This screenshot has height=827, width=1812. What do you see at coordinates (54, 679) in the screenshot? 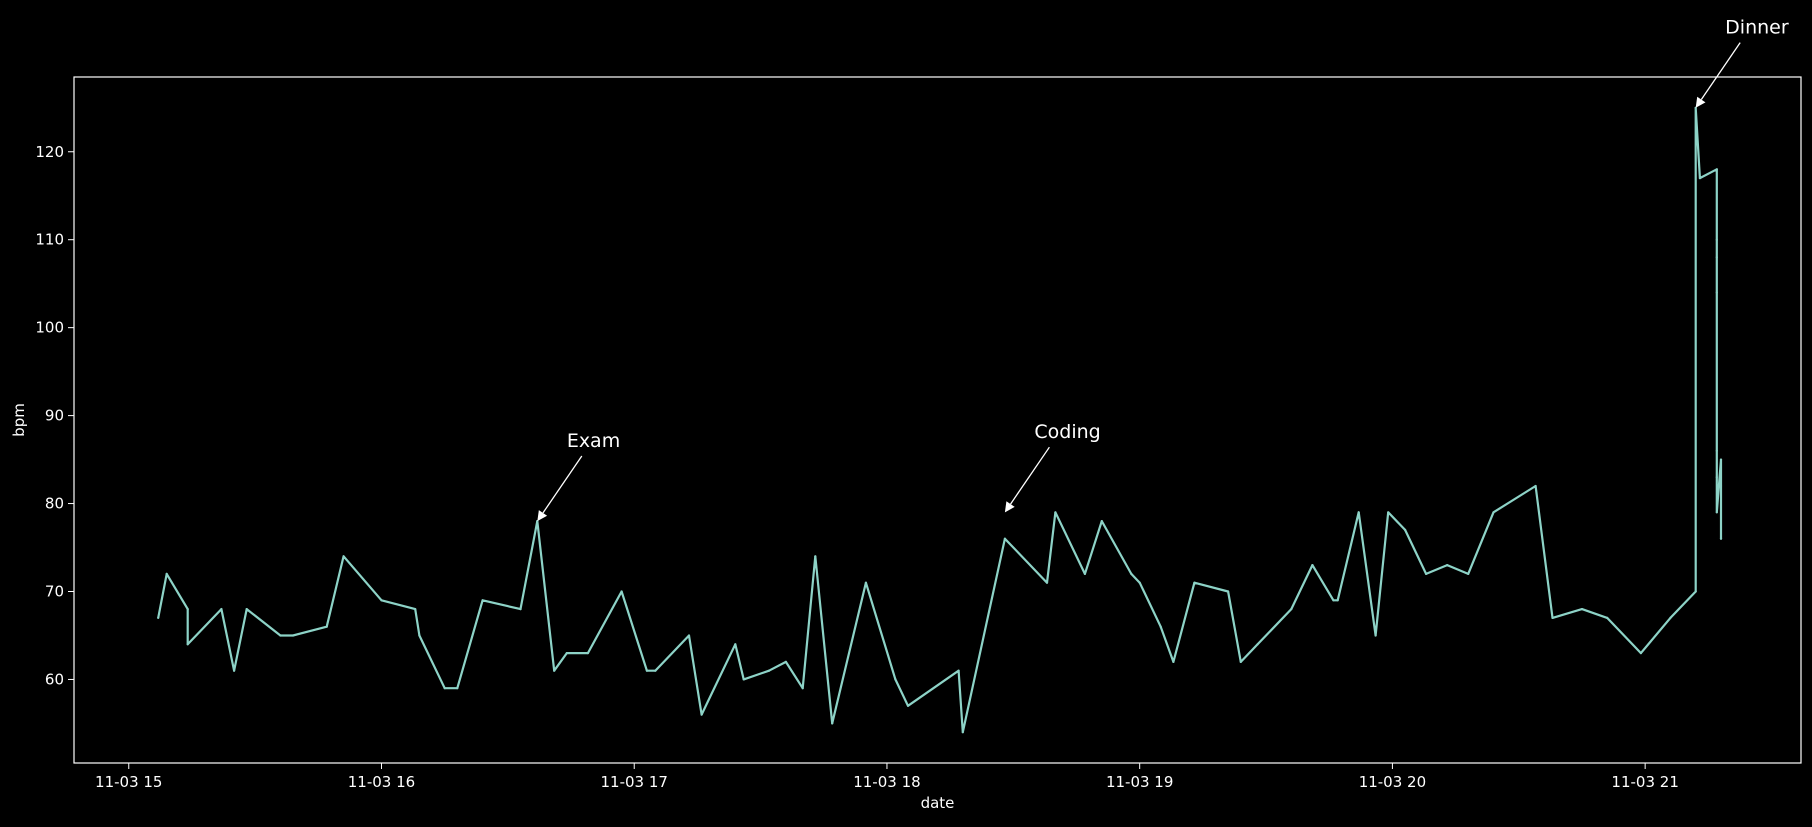
I see `y-tick-label: 60` at bounding box center [54, 679].